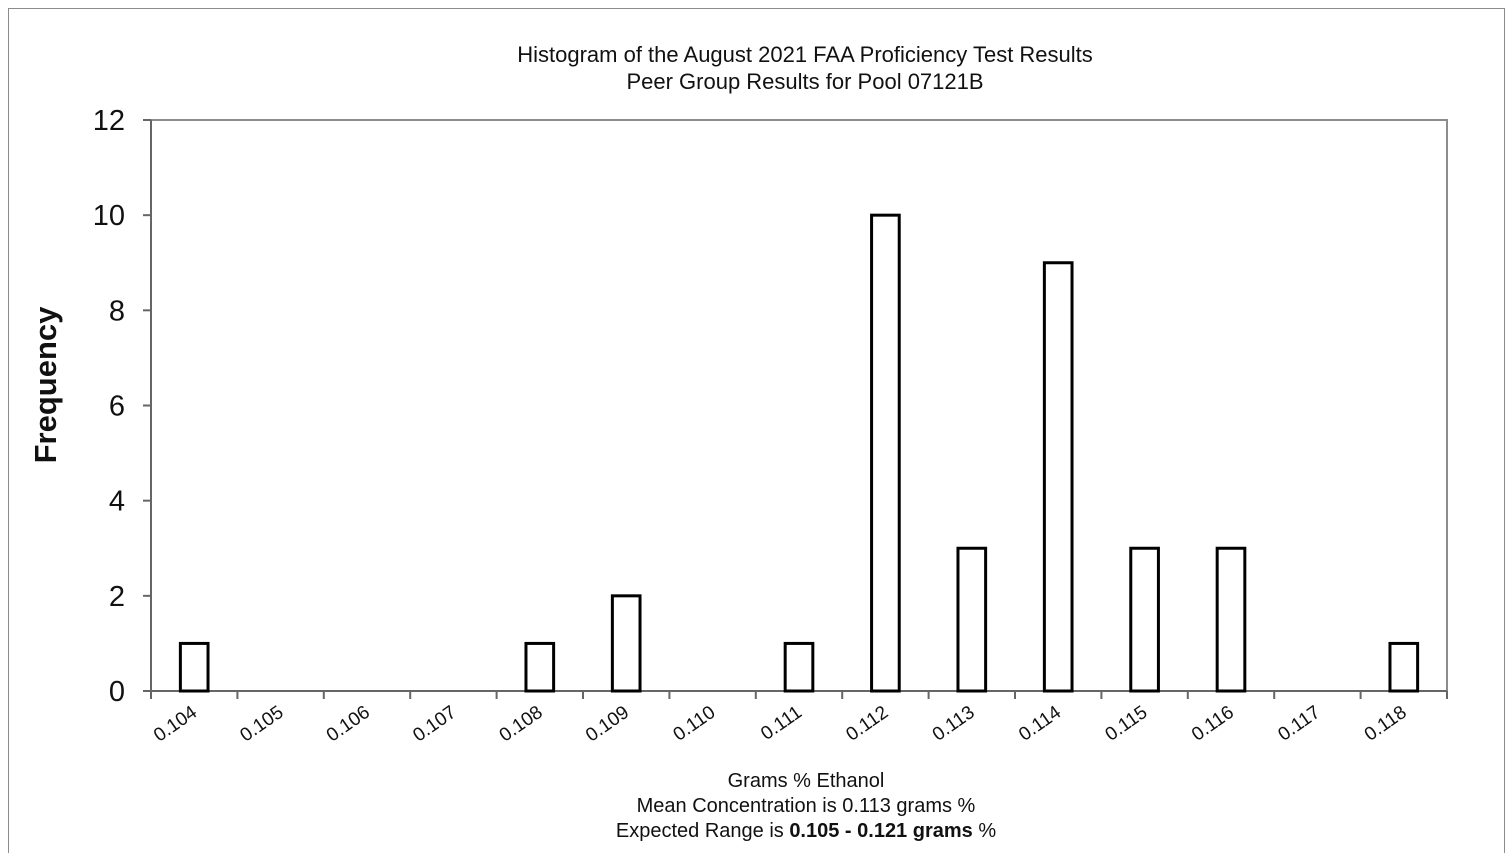 Image resolution: width=1507 pixels, height=853 pixels. I want to click on y-tick-label: 12, so click(109, 121).